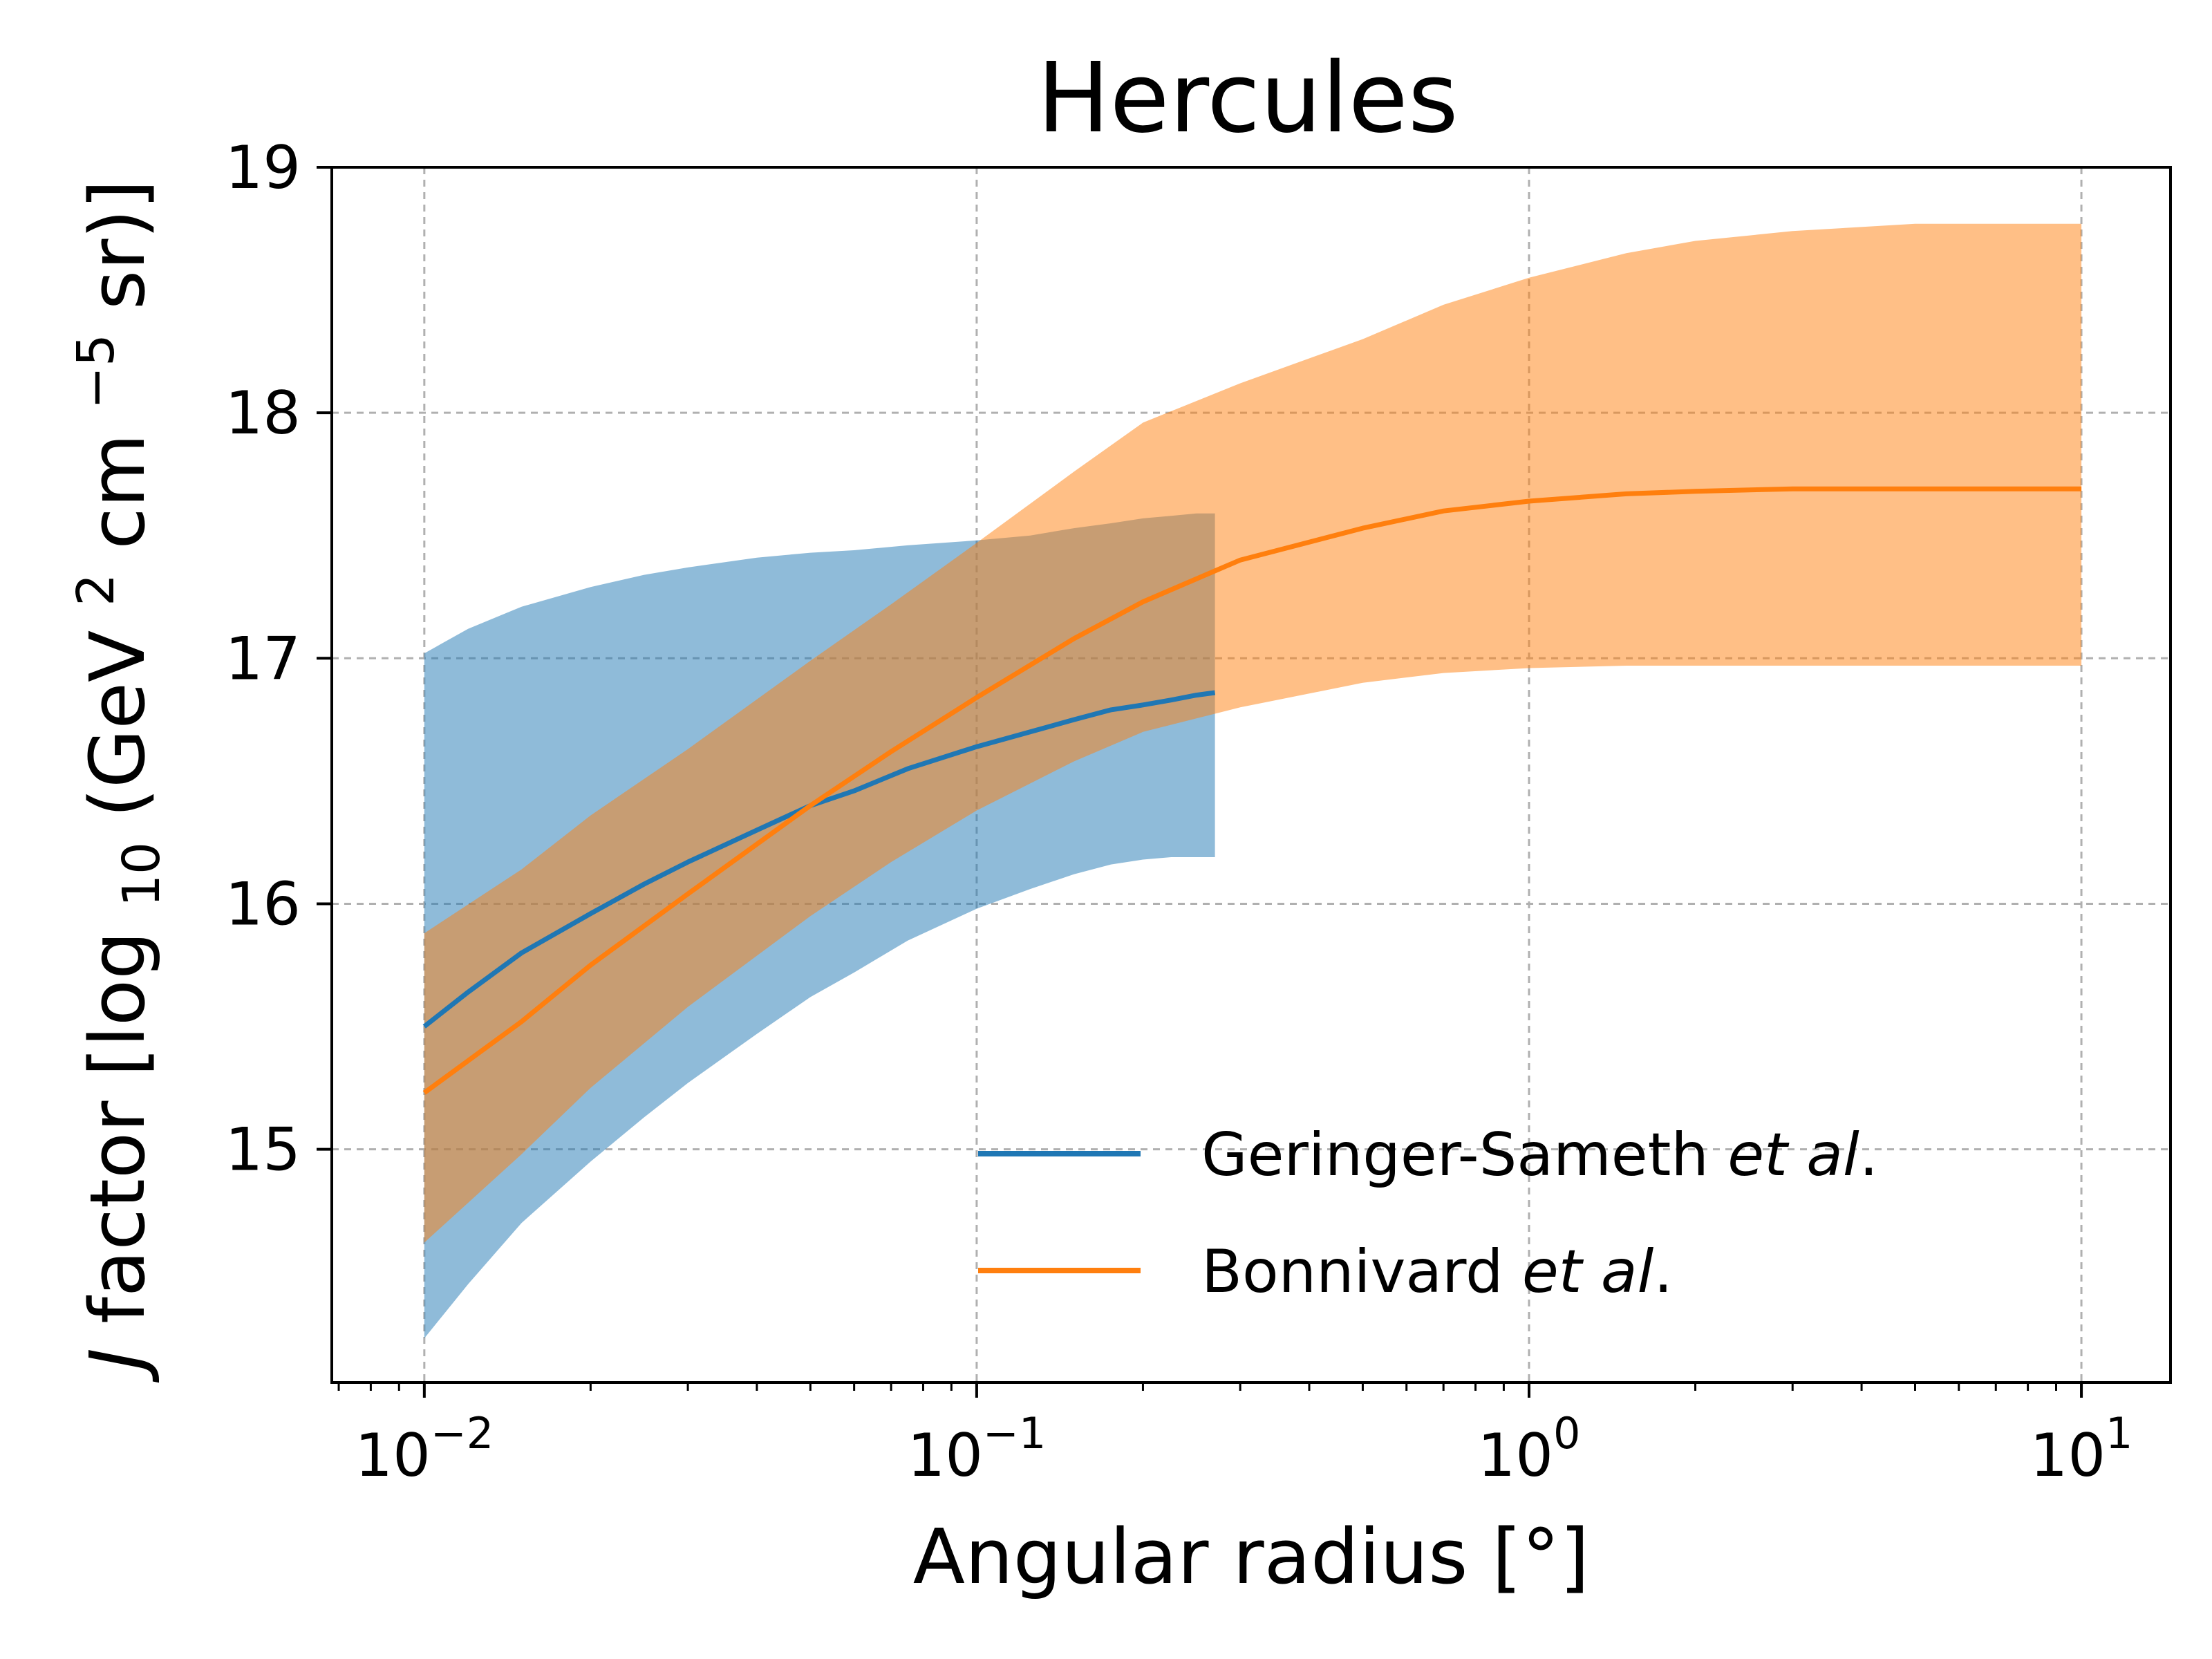 This screenshot has width=2212, height=1659. Describe the element at coordinates (2081, 1449) in the screenshot. I see `x-tick-label: 10¹` at that location.